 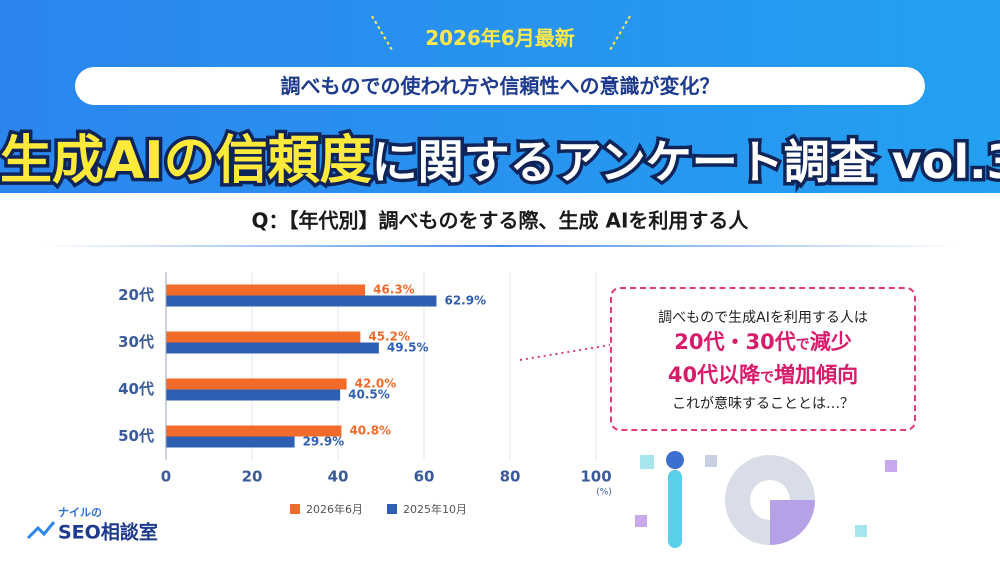 I want to click on legend-label: 2026年6月, so click(x=334, y=509).